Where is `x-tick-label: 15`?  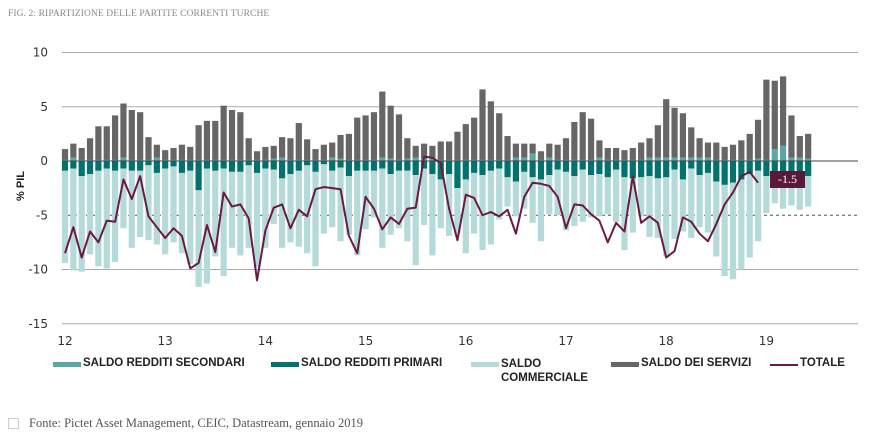
x-tick-label: 15 is located at coordinates (365, 341).